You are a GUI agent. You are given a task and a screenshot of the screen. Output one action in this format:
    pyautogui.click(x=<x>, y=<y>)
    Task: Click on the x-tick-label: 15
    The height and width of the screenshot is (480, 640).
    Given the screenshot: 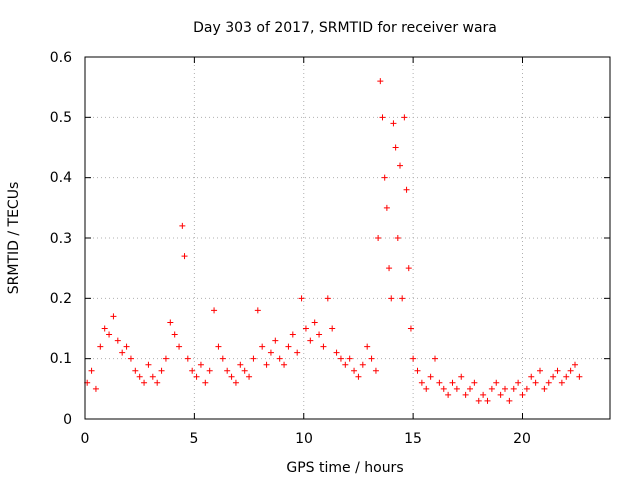 What is the action you would take?
    pyautogui.click(x=413, y=439)
    